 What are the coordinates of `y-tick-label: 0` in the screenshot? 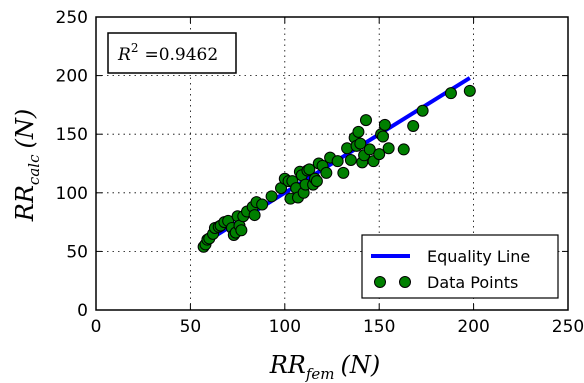 It's located at (82, 311).